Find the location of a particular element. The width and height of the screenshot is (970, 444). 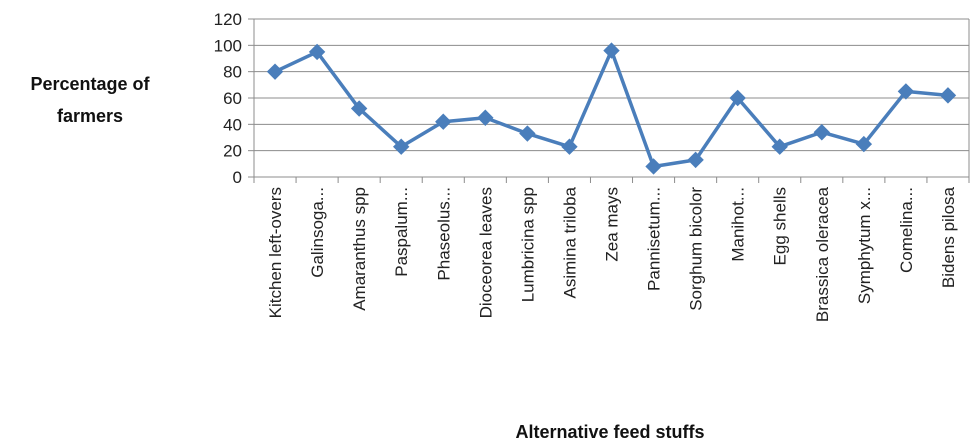

x-tick-label: Brassica oleracea is located at coordinates (822, 254).